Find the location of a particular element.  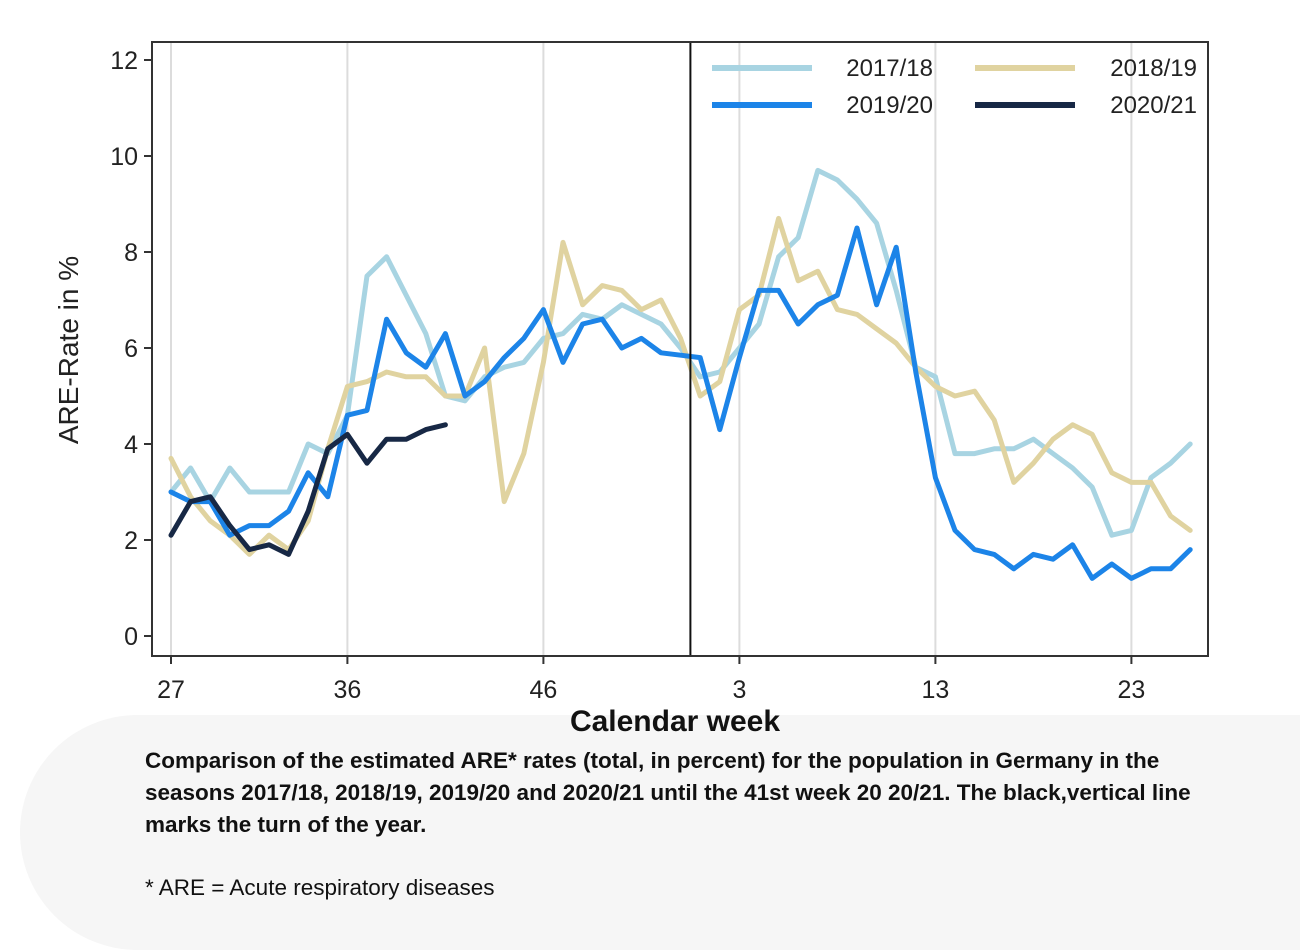

x-tick-label: 13 is located at coordinates (935, 690).